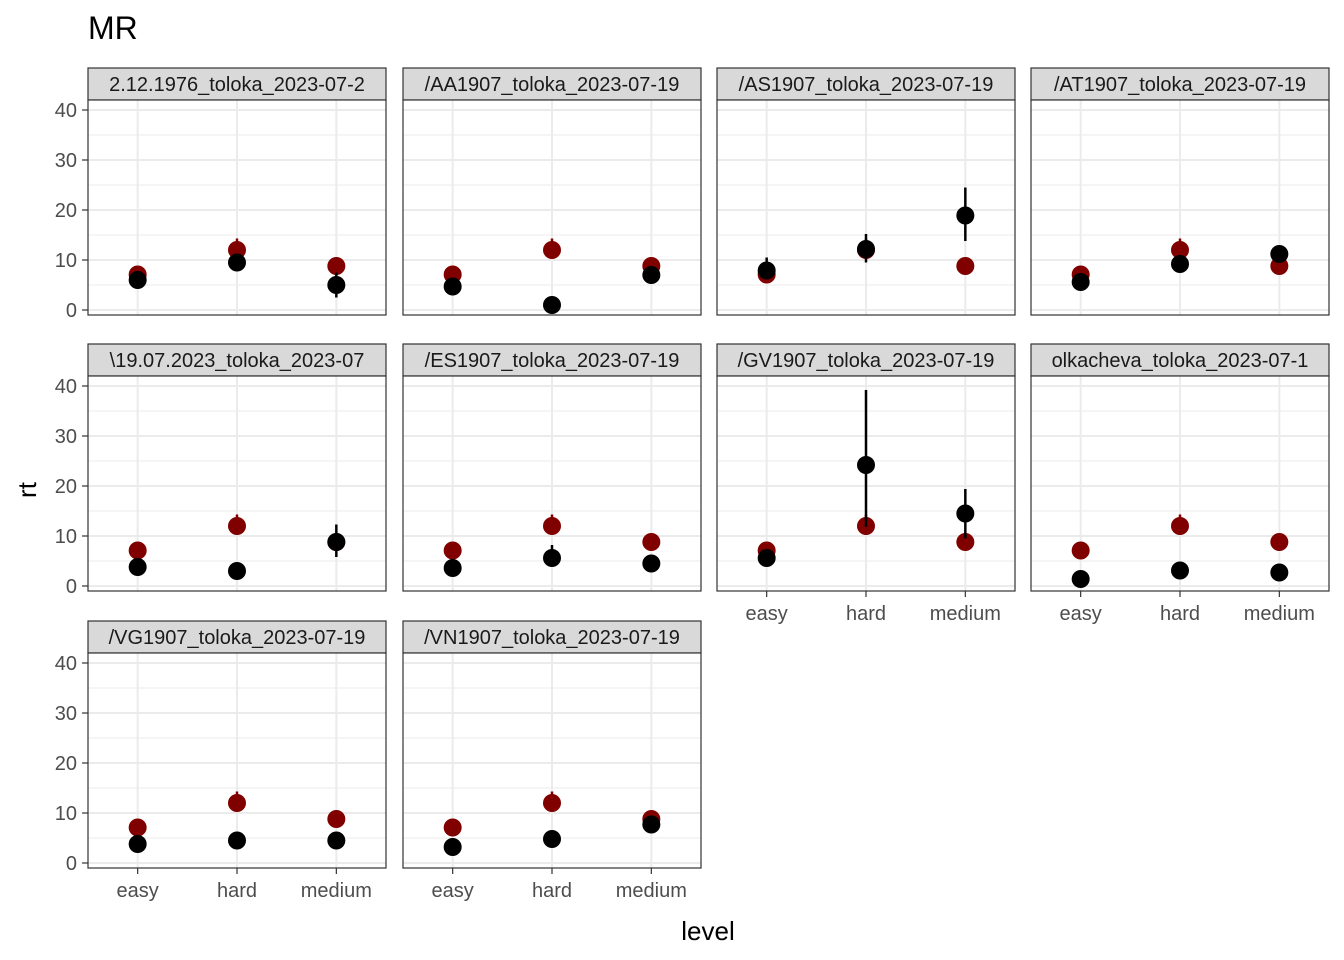 This screenshot has width=1344, height=960. Describe the element at coordinates (866, 85) in the screenshot. I see `facet-strip-label: /AS1907_toloka_2023-07-19` at that location.